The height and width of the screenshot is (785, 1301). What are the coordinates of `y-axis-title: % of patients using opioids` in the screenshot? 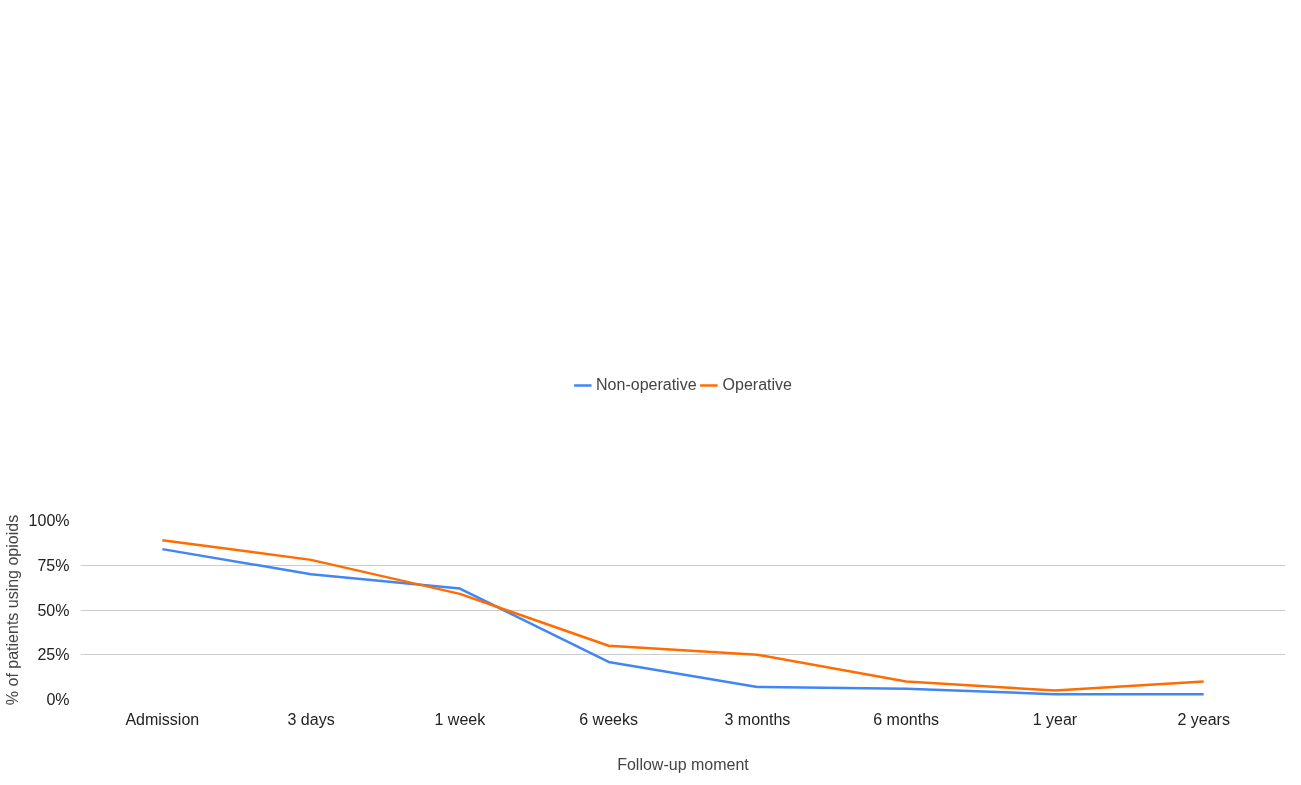 It's located at (12, 610).